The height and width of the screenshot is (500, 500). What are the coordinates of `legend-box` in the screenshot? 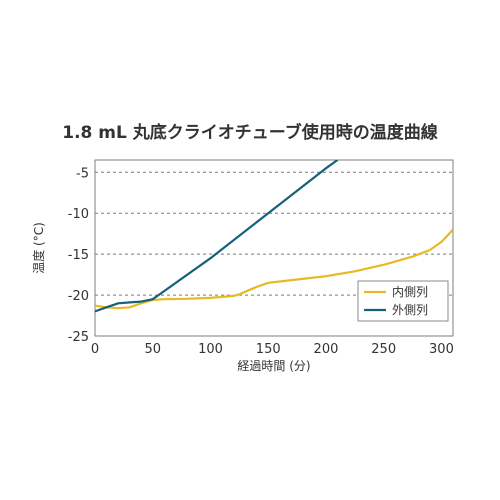 It's located at (403, 301).